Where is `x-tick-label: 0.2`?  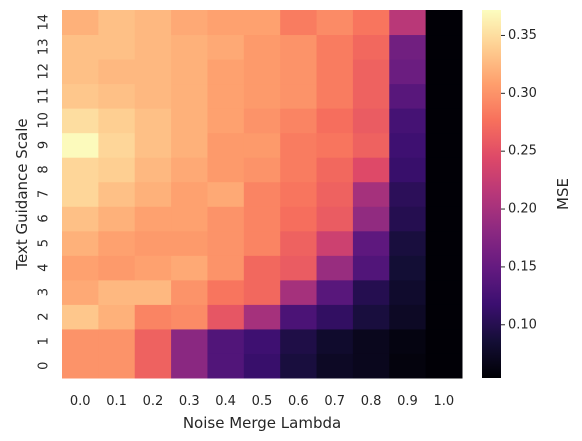 x-tick-label: 0.2 is located at coordinates (153, 401).